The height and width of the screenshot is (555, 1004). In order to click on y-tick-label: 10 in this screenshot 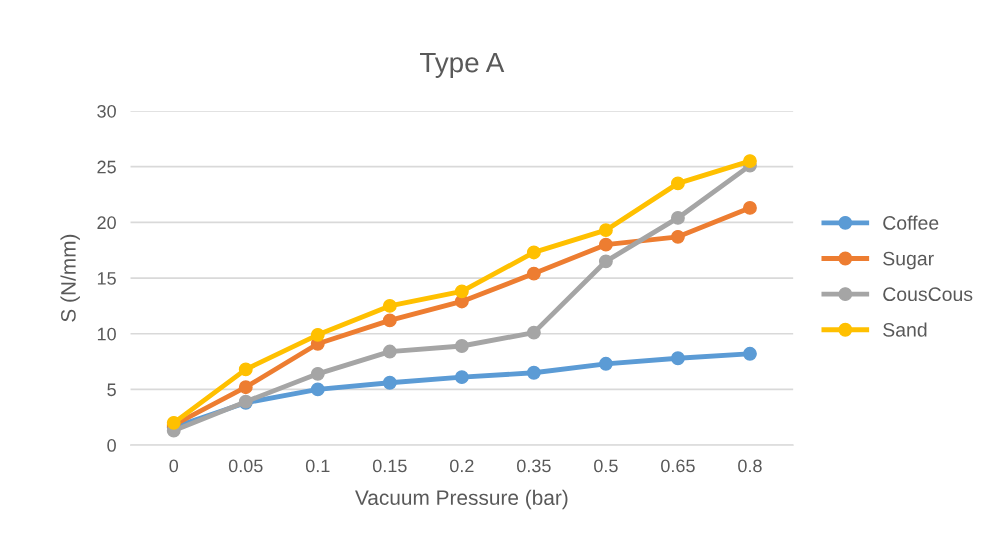, I will do `click(106, 334)`.